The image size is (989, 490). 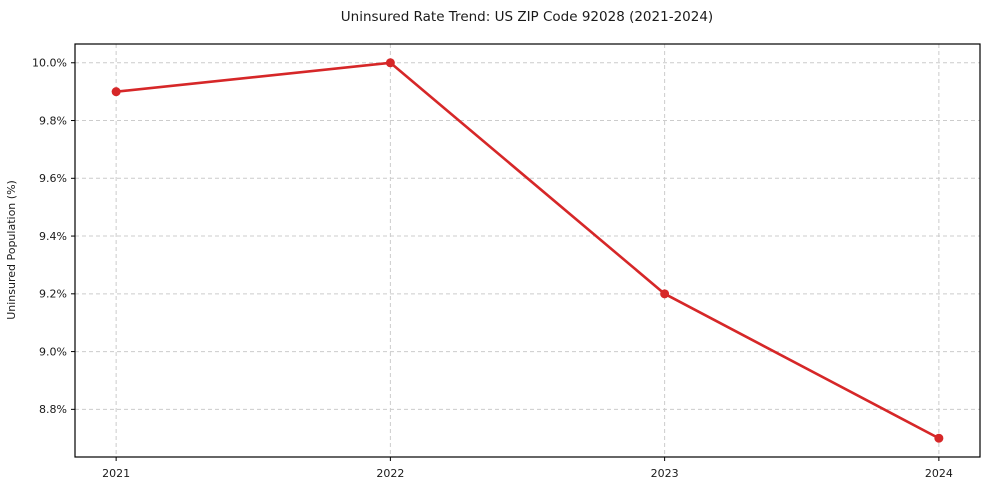 I want to click on y-tick-label: 10.0%, so click(x=49, y=63).